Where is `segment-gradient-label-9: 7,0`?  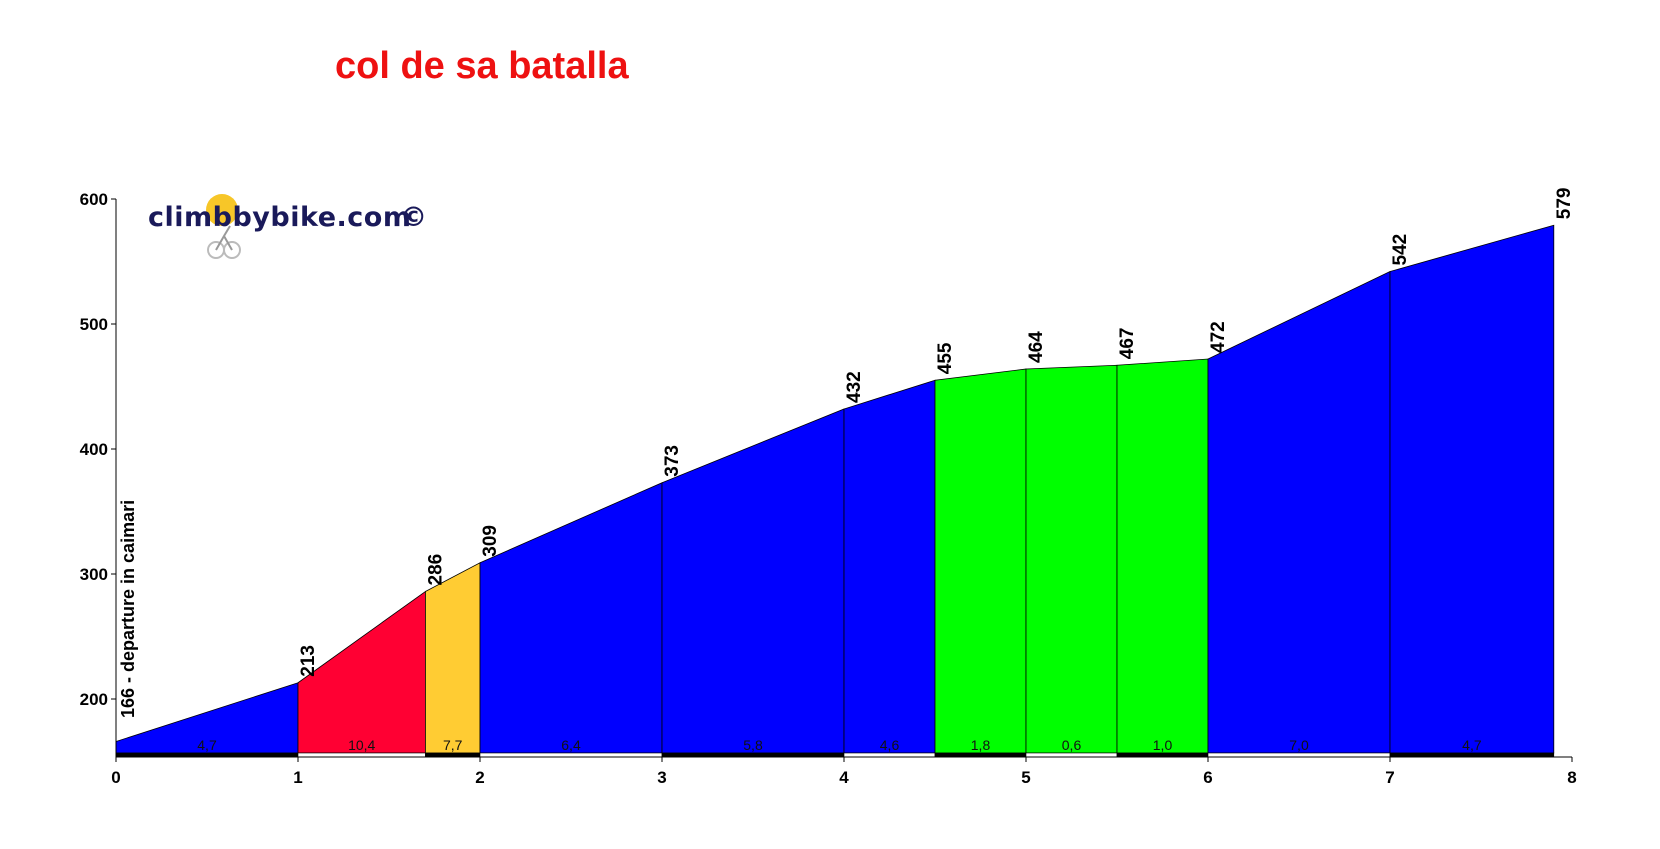 segment-gradient-label-9: 7,0 is located at coordinates (1299, 745).